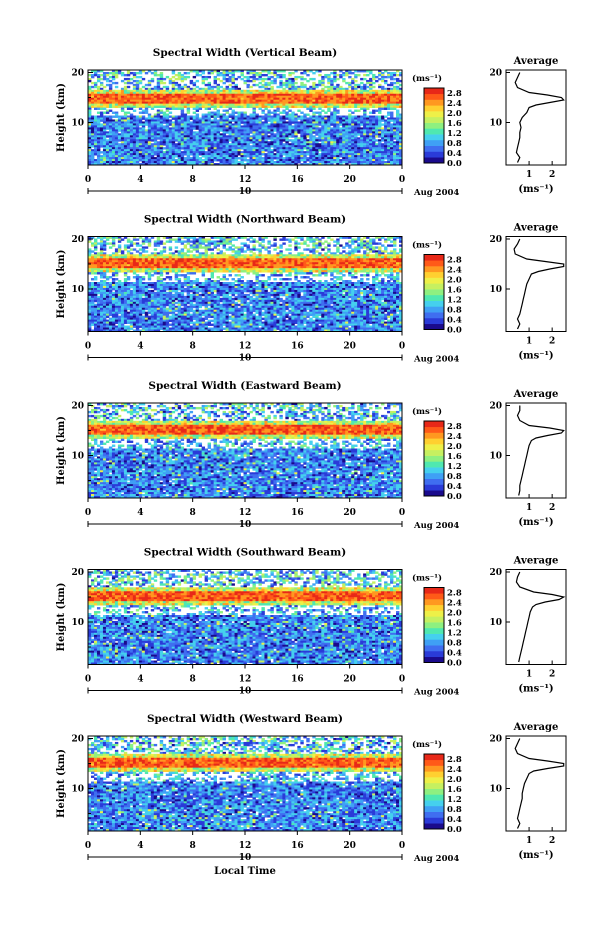 The width and height of the screenshot is (616, 929). I want to click on heatmap, so click(245, 118).